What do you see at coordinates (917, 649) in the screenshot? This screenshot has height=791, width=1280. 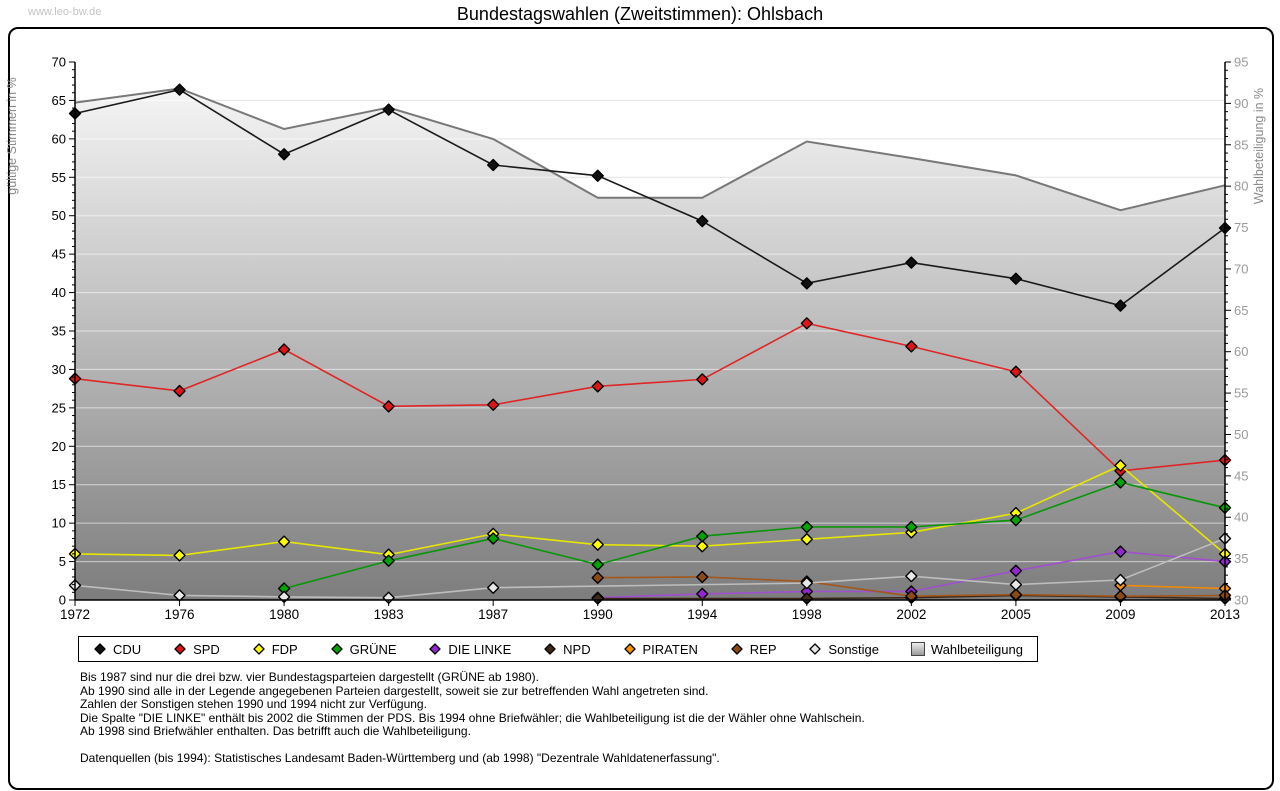 I see `legend-swatch-wahlbeteiligung` at bounding box center [917, 649].